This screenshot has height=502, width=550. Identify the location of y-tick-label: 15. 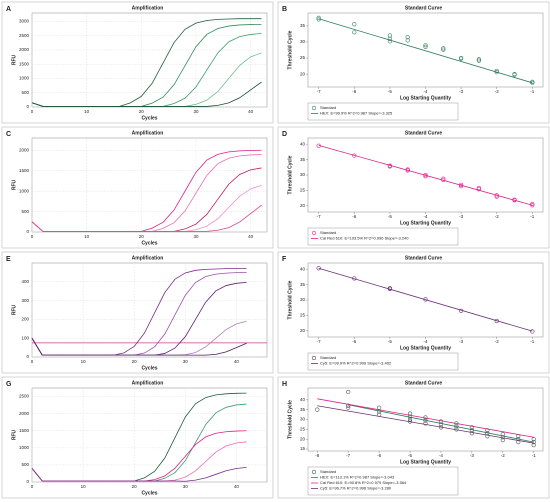
(303, 448).